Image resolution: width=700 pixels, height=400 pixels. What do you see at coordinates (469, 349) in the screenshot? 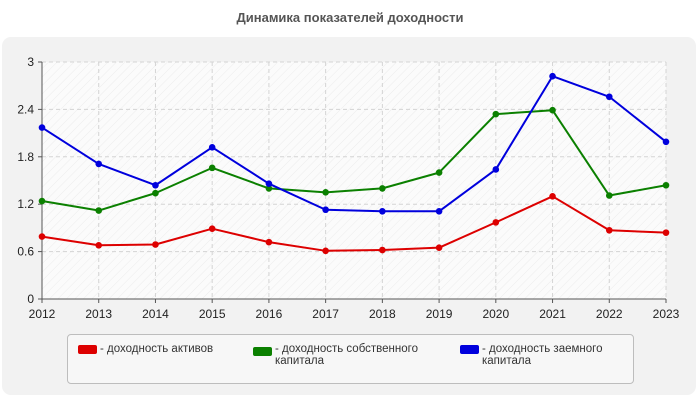
I see `legend-swatch-debt` at bounding box center [469, 349].